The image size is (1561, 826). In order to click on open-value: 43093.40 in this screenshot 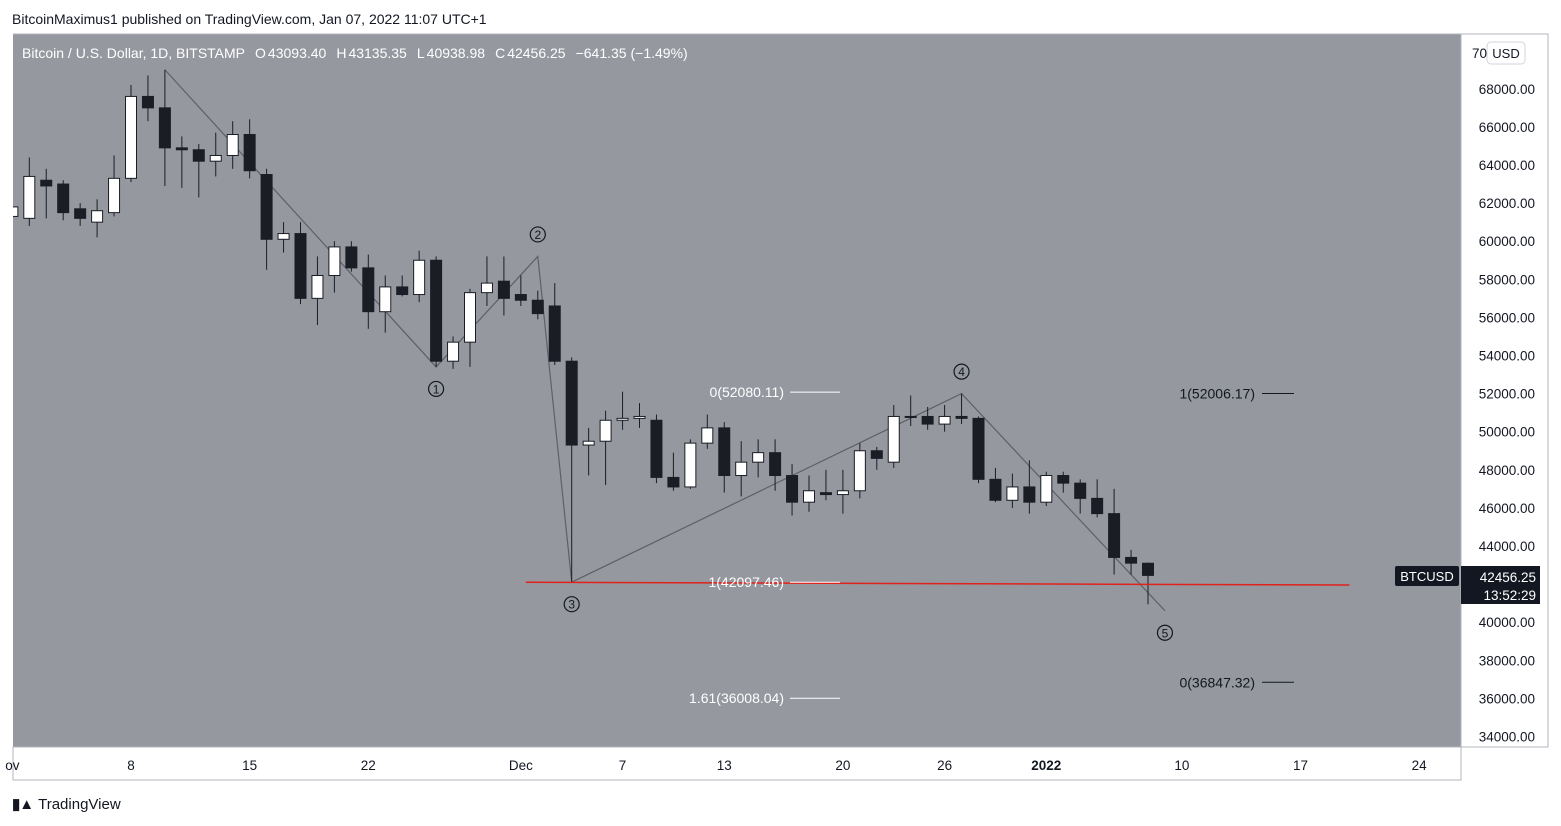, I will do `click(297, 53)`.